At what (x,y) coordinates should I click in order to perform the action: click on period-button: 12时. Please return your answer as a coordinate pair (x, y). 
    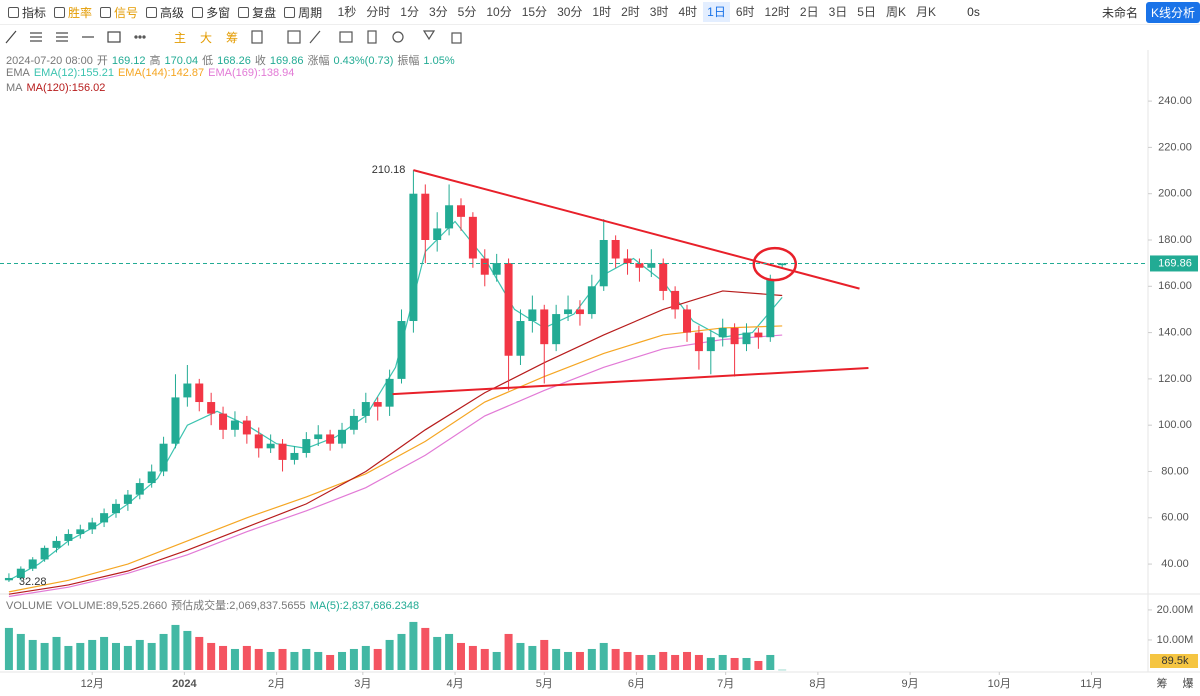
    Looking at the image, I should click on (777, 12).